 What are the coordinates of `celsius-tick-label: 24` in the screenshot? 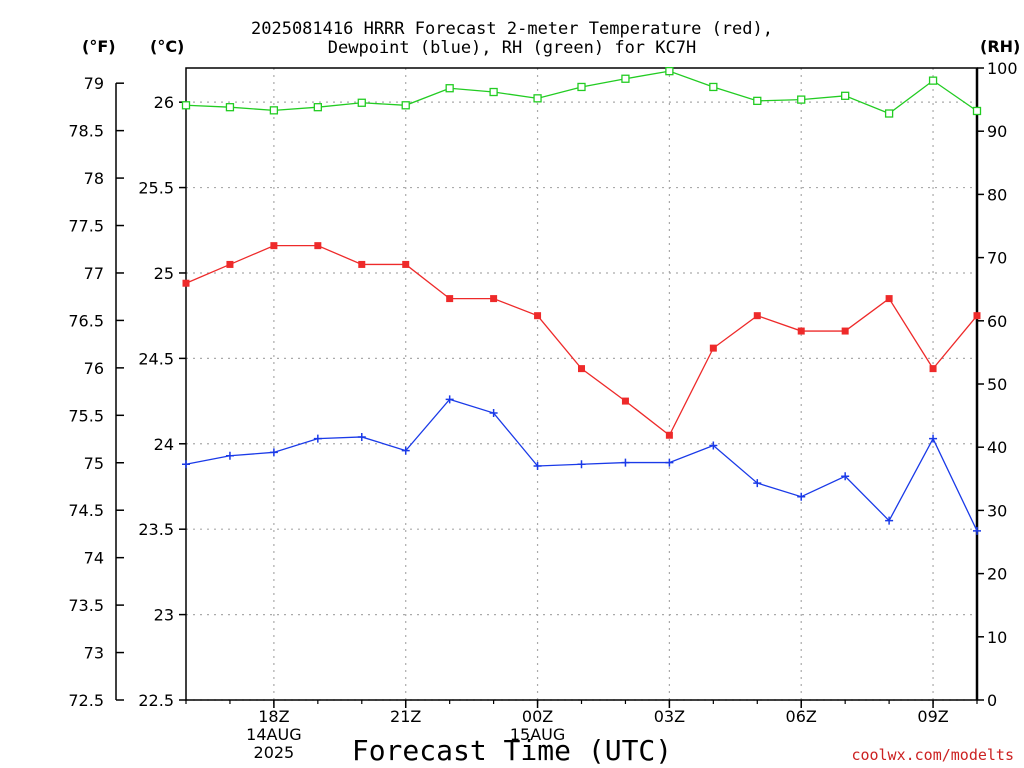 It's located at (164, 444).